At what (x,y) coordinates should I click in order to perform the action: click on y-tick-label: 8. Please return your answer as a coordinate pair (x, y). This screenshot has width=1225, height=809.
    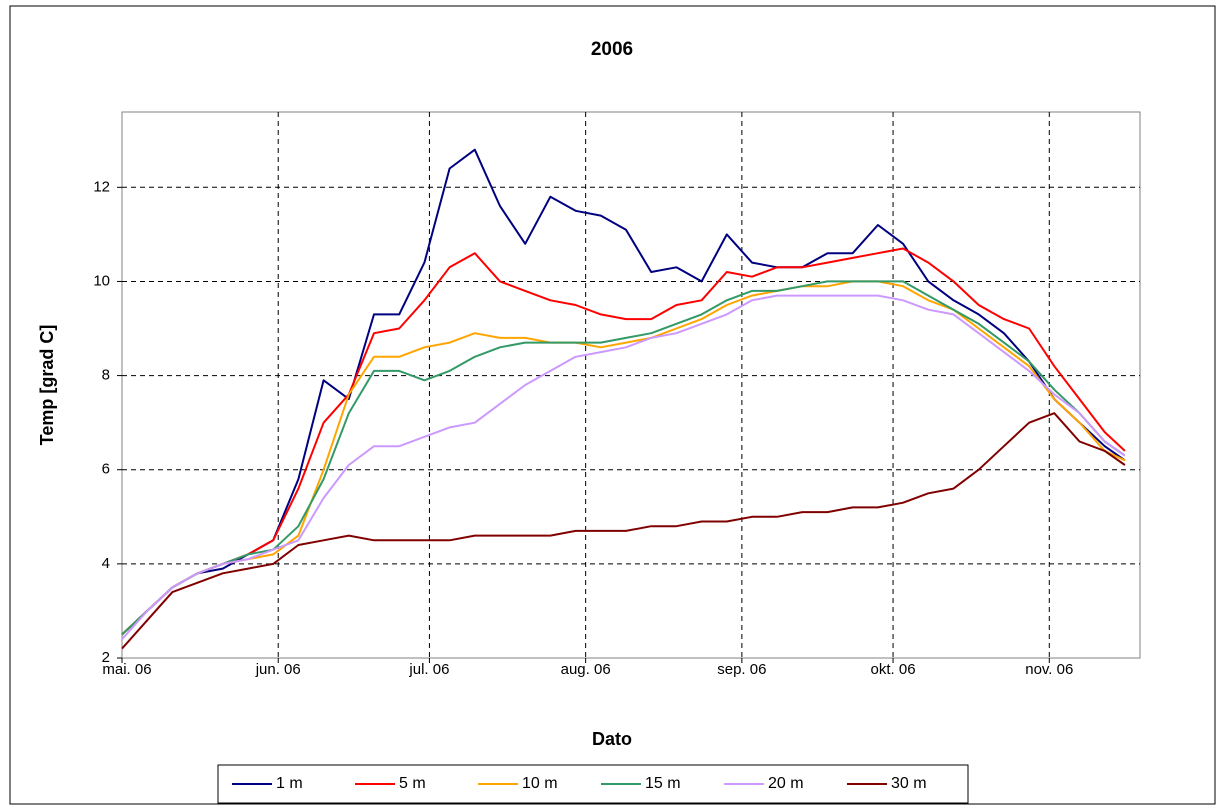
    Looking at the image, I should click on (106, 375).